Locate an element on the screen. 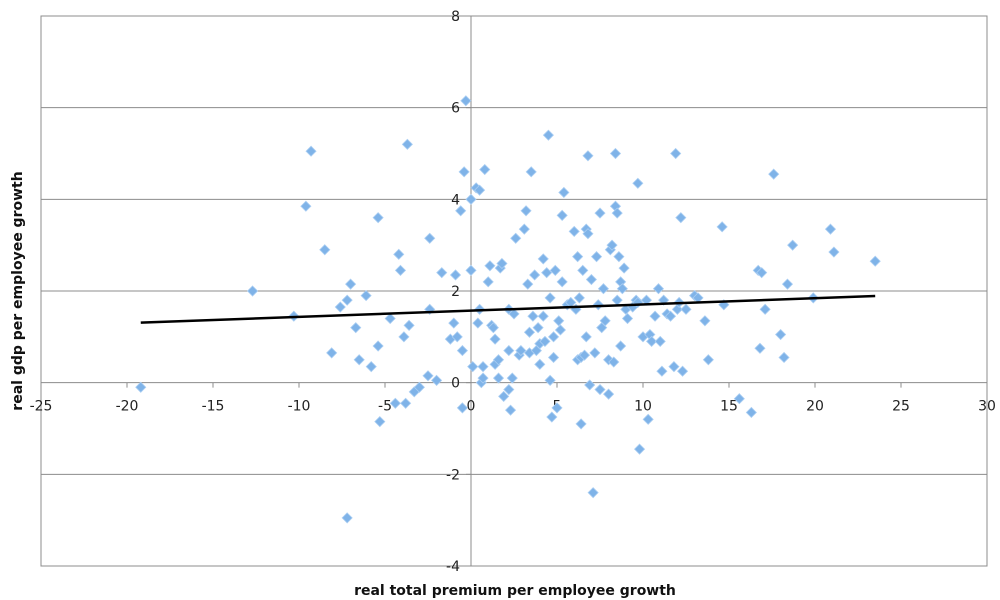 The height and width of the screenshot is (600, 1000). x-axis-title: real total premium per employee growth is located at coordinates (515, 591).